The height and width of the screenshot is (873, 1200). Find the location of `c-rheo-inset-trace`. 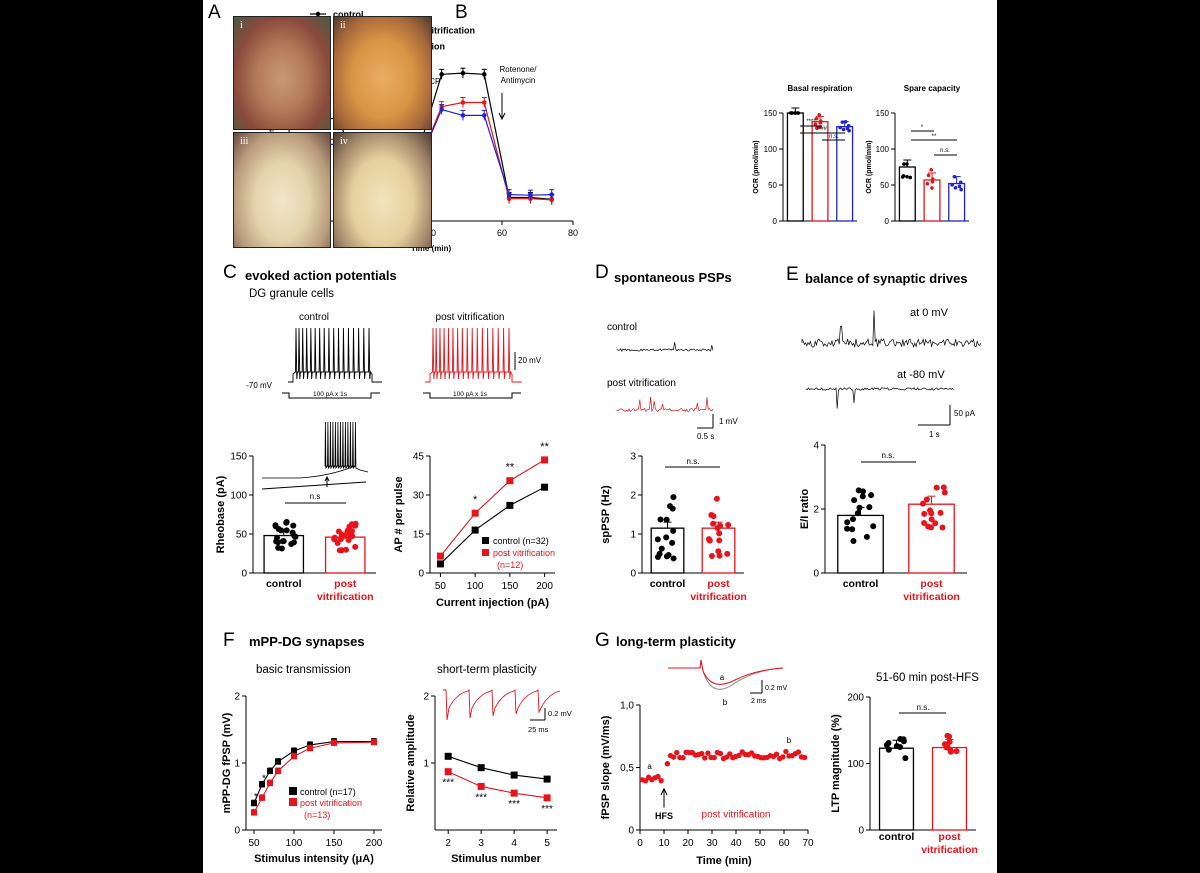

c-rheo-inset-trace is located at coordinates (315, 450).